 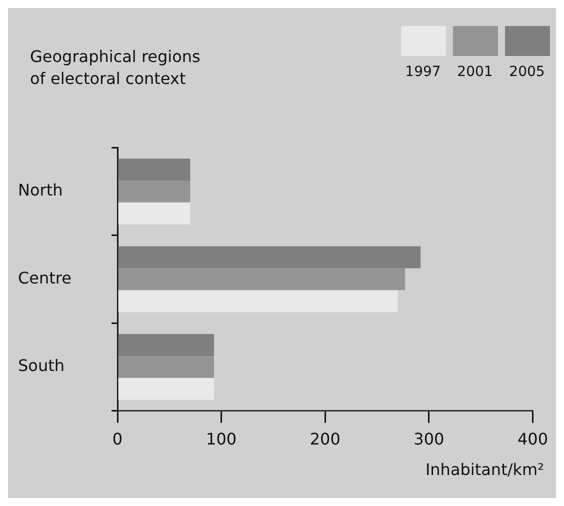 What do you see at coordinates (429, 439) in the screenshot?
I see `x-tick-label: 300` at bounding box center [429, 439].